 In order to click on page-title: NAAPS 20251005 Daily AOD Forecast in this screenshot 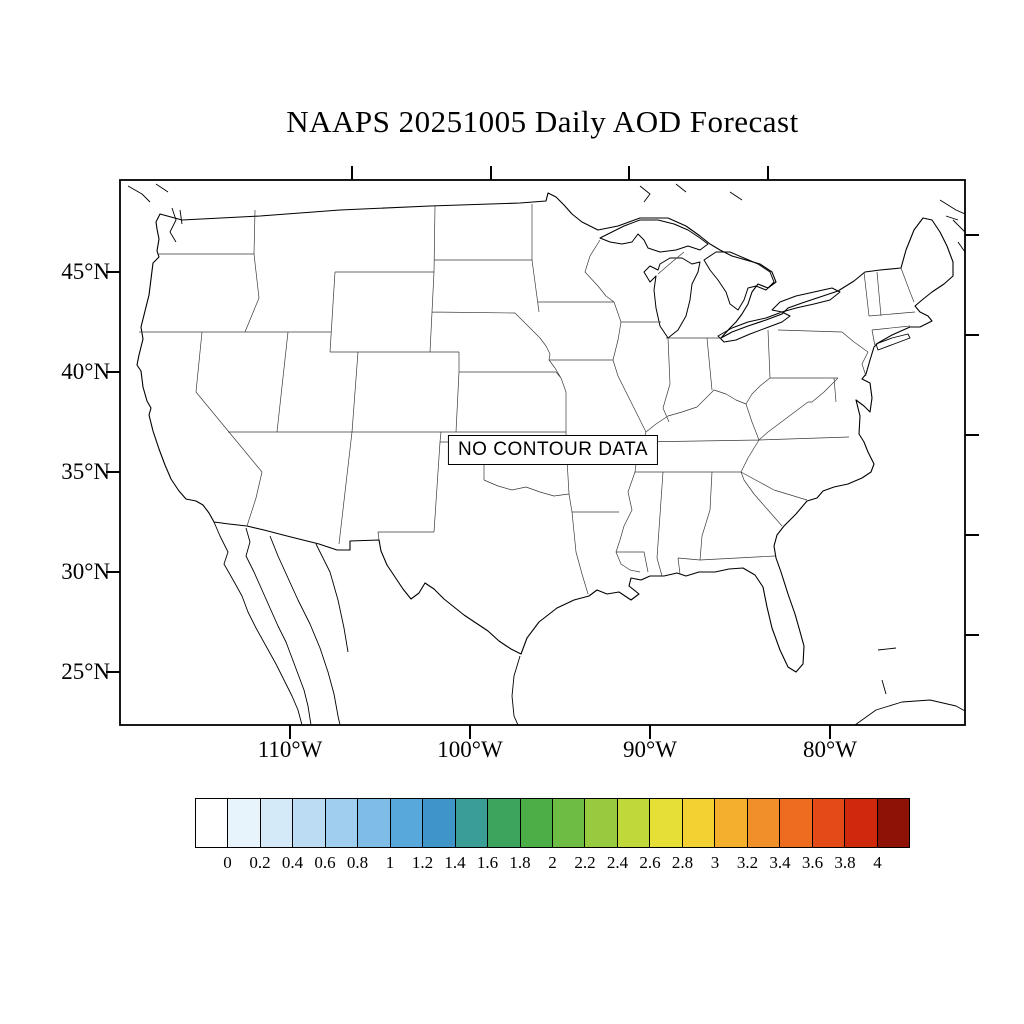, I will do `click(542, 121)`.